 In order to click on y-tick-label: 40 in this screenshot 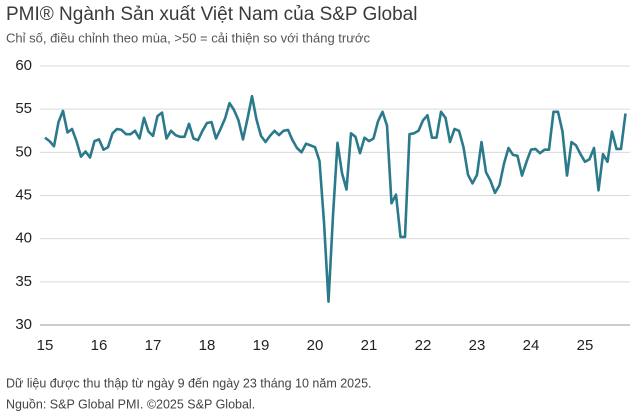, I will do `click(23, 238)`.